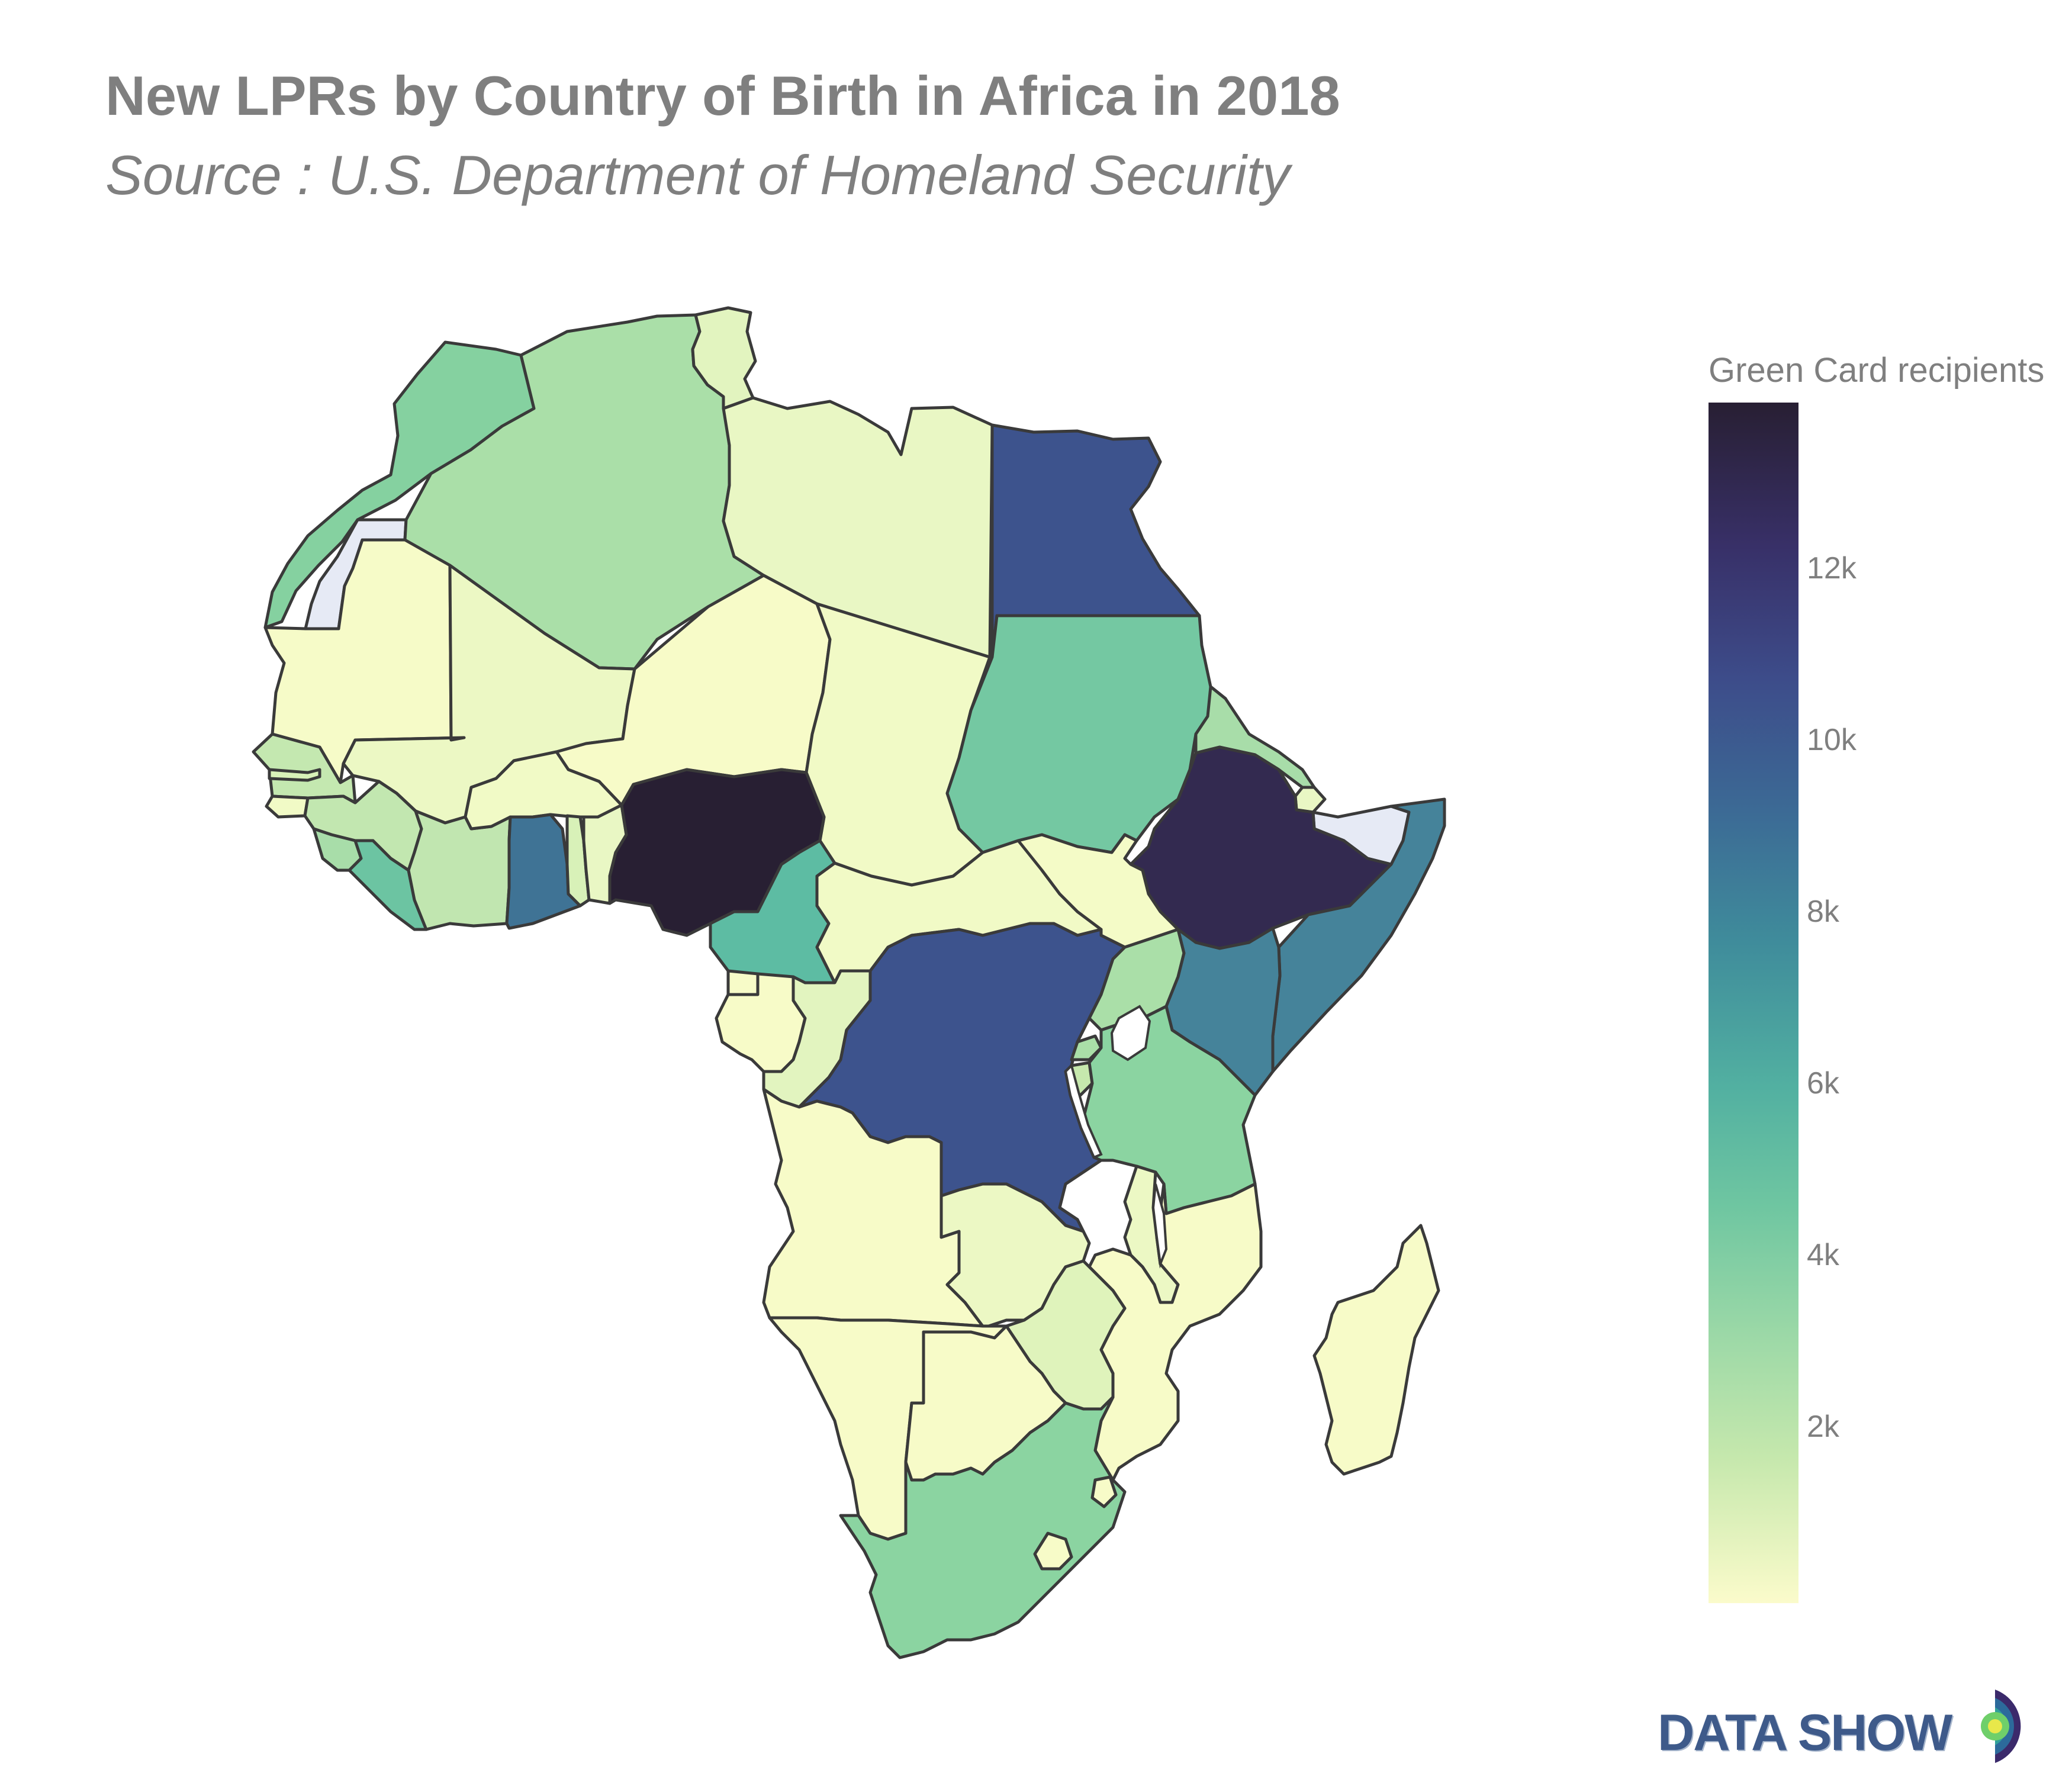 The height and width of the screenshot is (1776, 2072). I want to click on colorbar-tick-label: 4k, so click(1823, 1255).